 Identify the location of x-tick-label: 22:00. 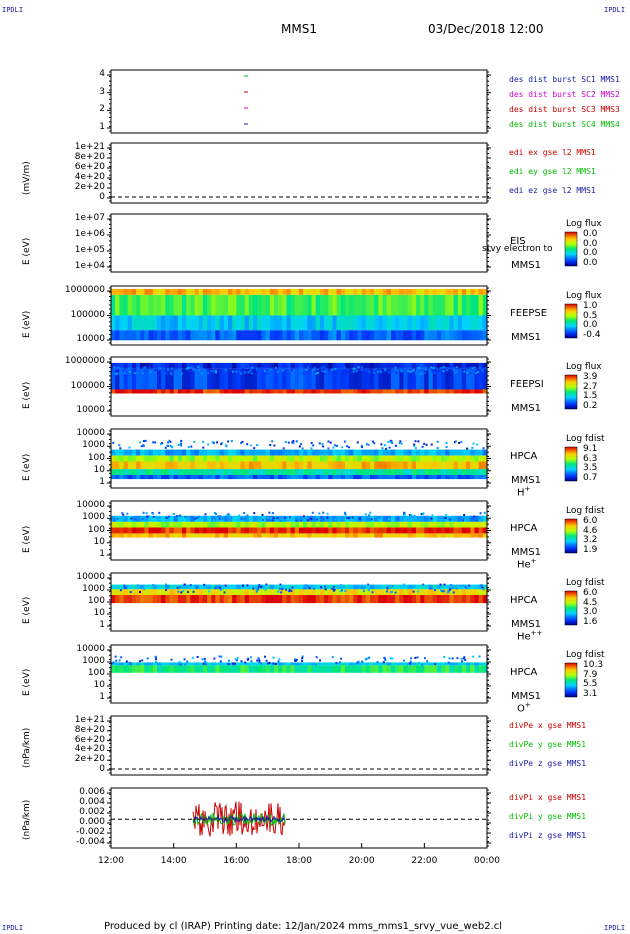
(424, 861).